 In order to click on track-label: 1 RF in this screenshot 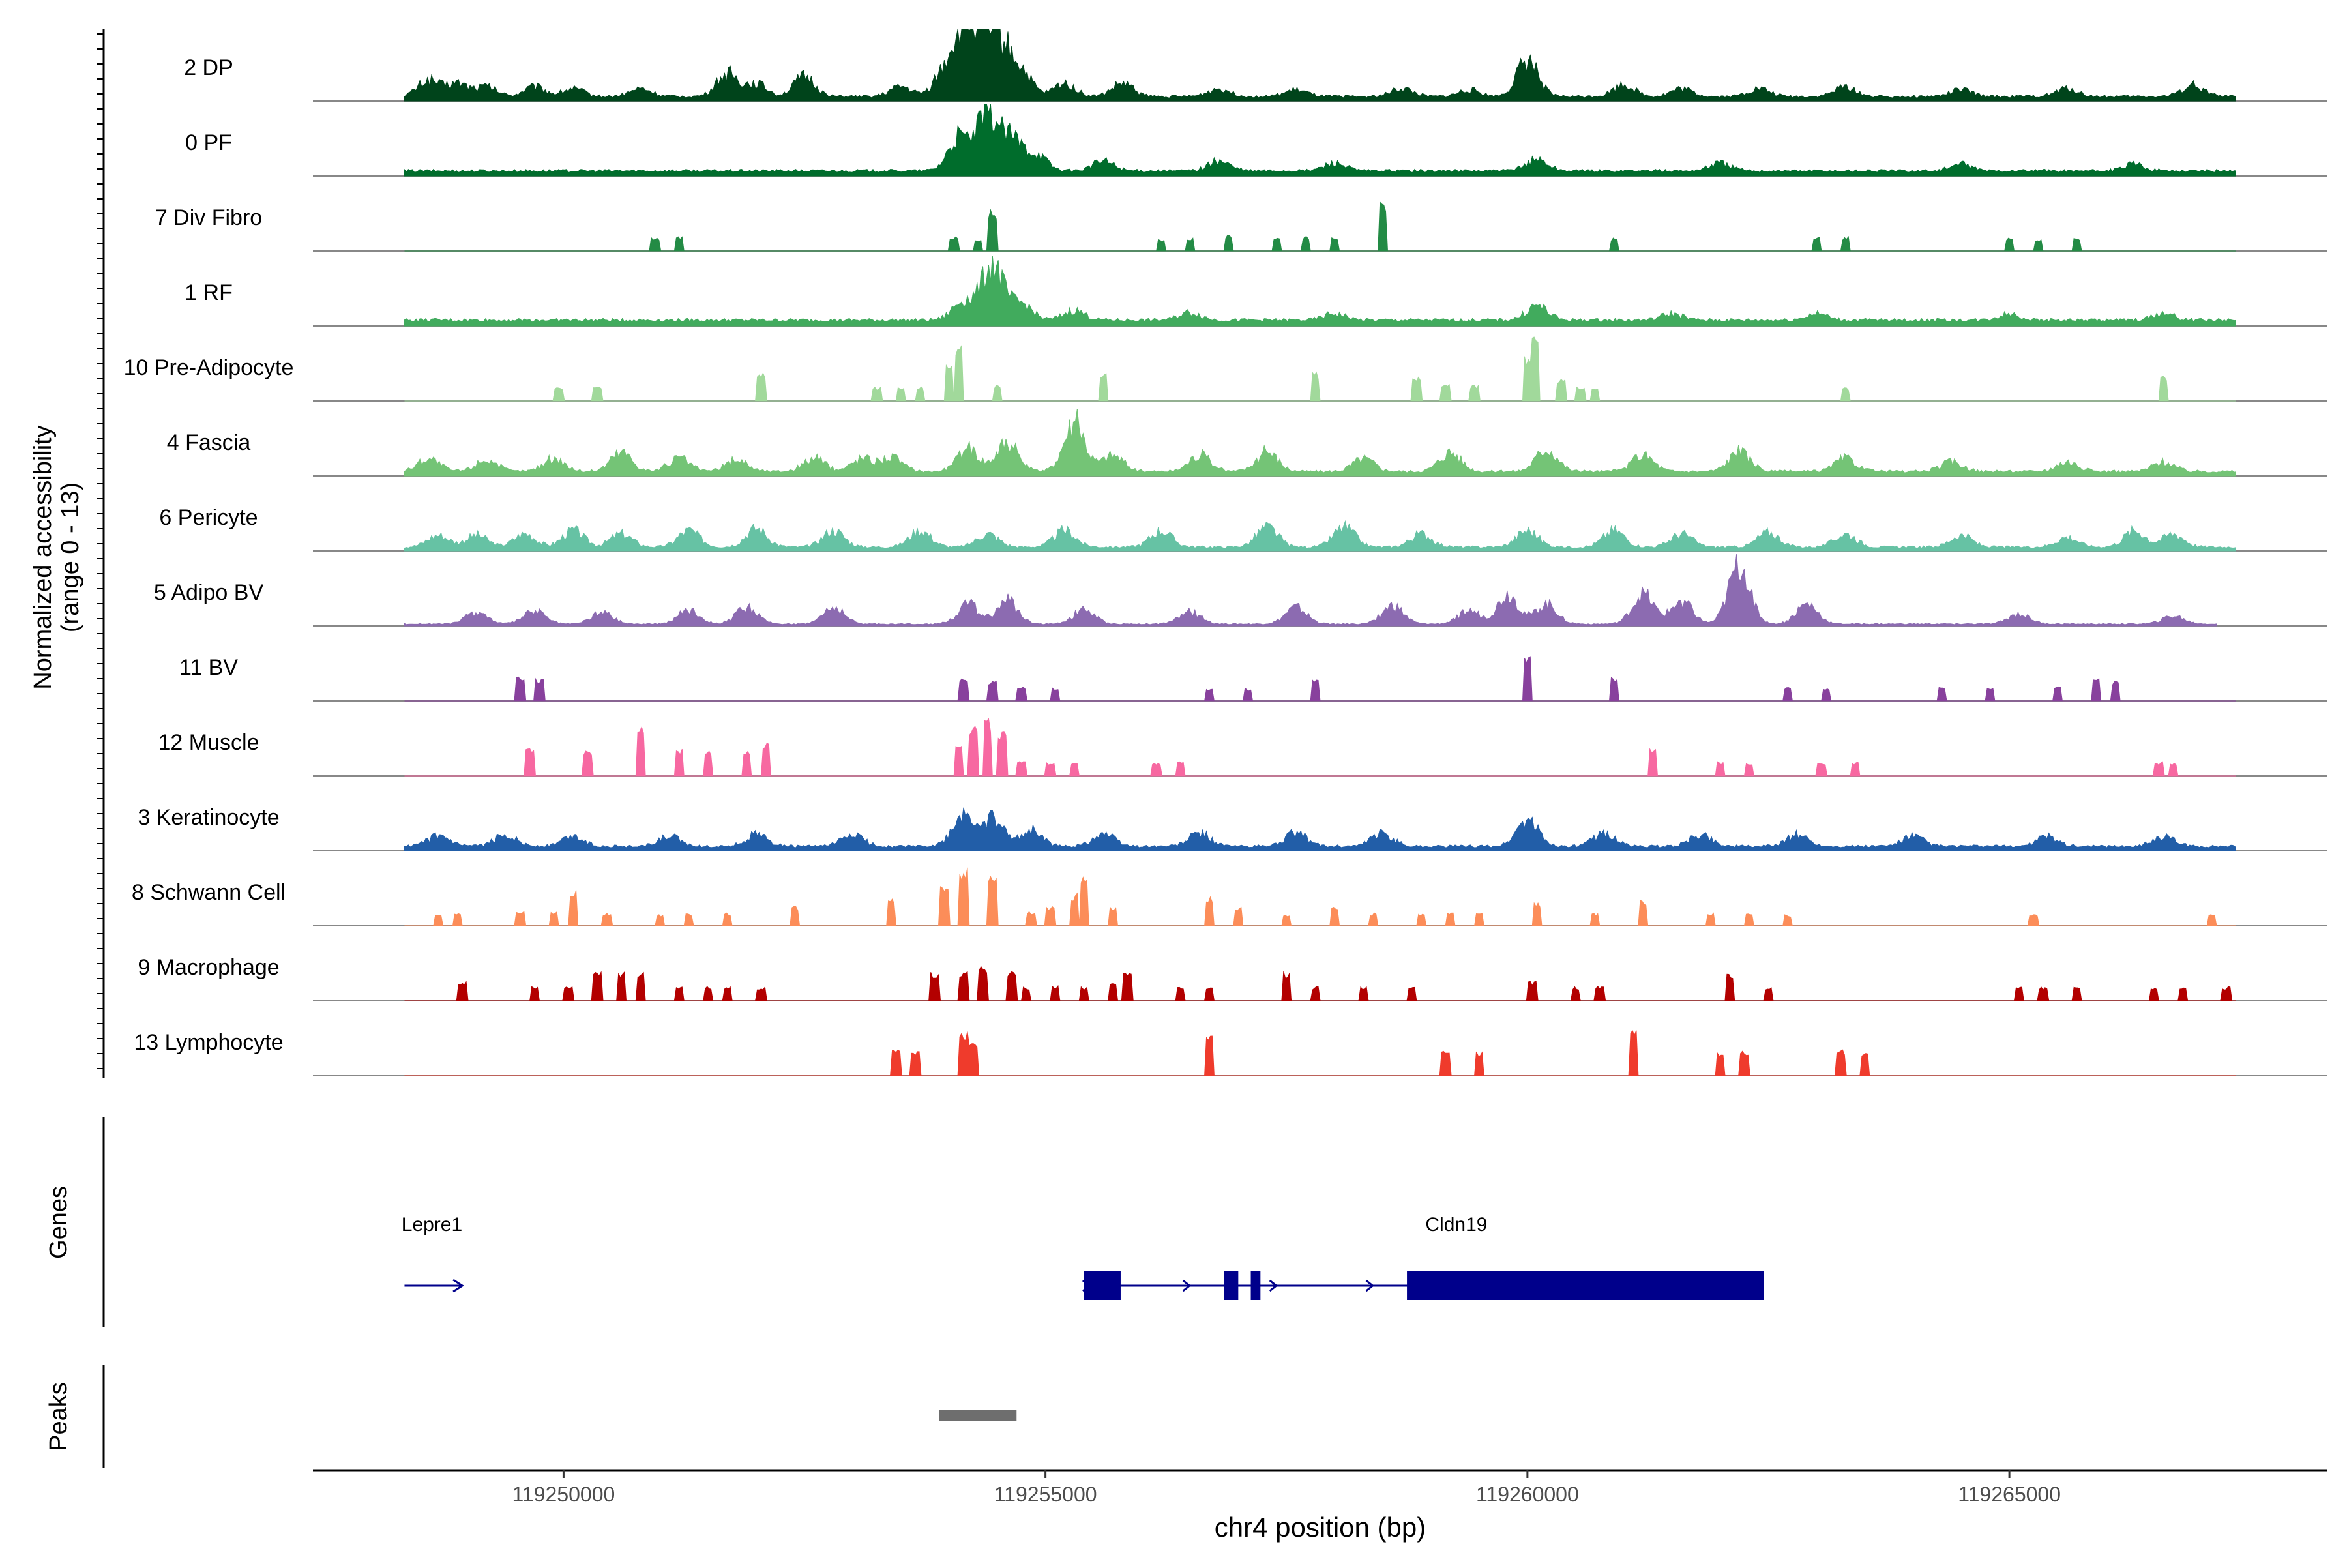, I will do `click(209, 292)`.